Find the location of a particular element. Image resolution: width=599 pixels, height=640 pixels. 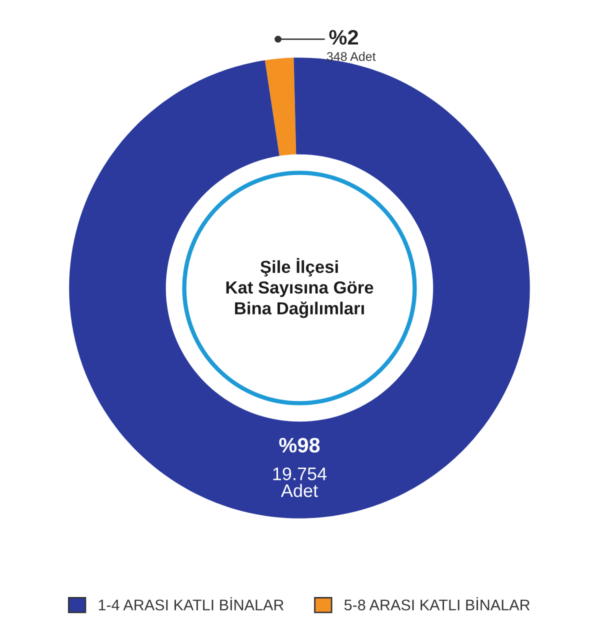

data-label: %98 is located at coordinates (299, 445).